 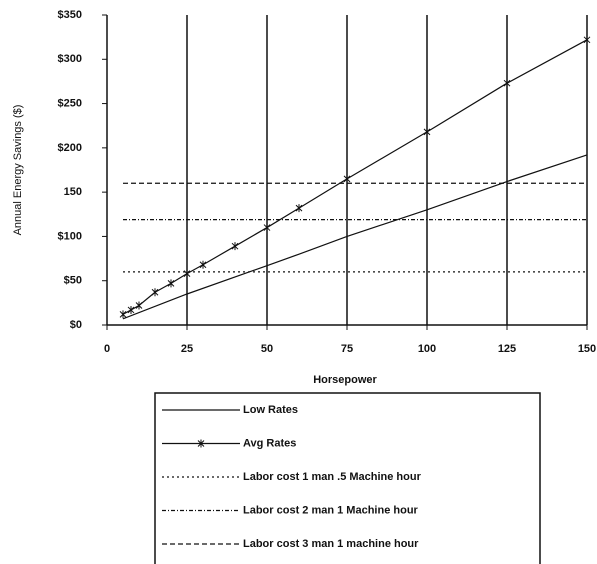 I want to click on y-axis-label: Annual Energy Savings ($), so click(x=18, y=170).